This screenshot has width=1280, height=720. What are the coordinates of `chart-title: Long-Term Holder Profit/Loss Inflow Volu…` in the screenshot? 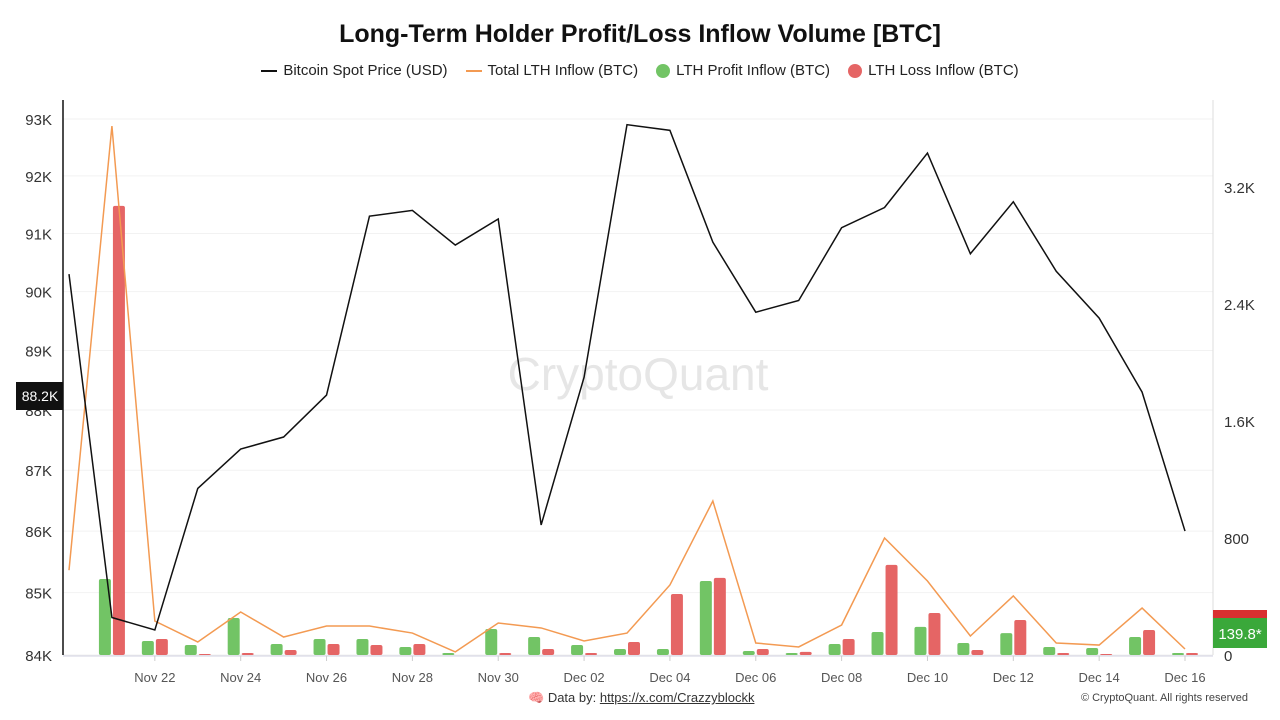 It's located at (640, 34).